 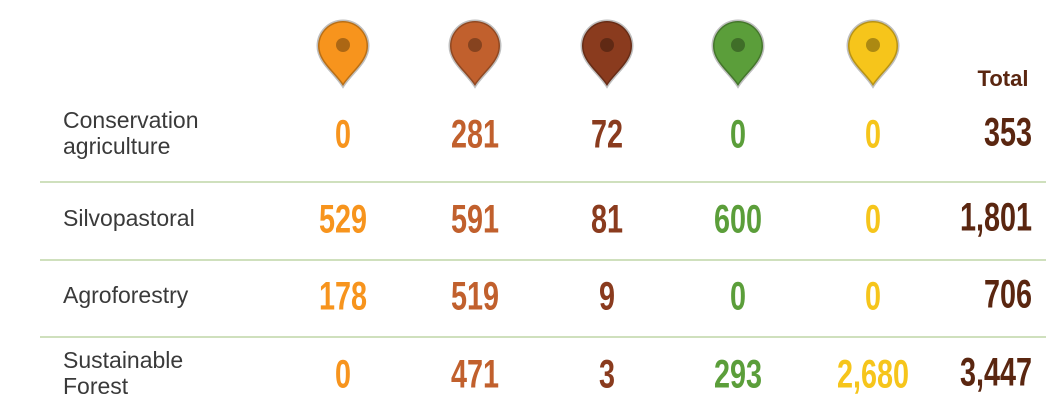 What do you see at coordinates (996, 372) in the screenshot?
I see `row-total: 3,447` at bounding box center [996, 372].